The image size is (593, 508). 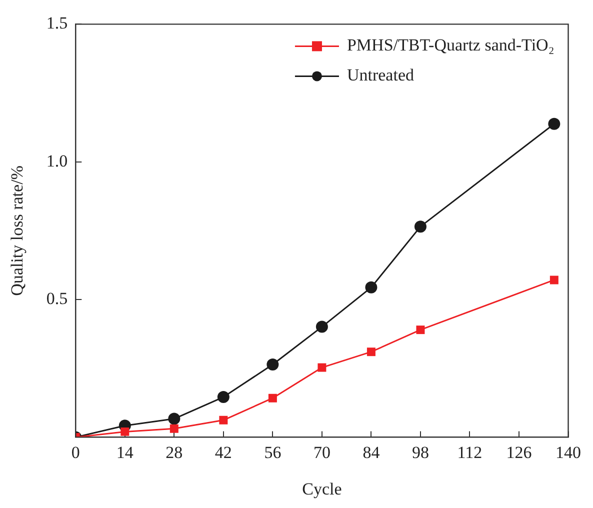 What do you see at coordinates (57, 298) in the screenshot?
I see `y-tick-label: 0.5` at bounding box center [57, 298].